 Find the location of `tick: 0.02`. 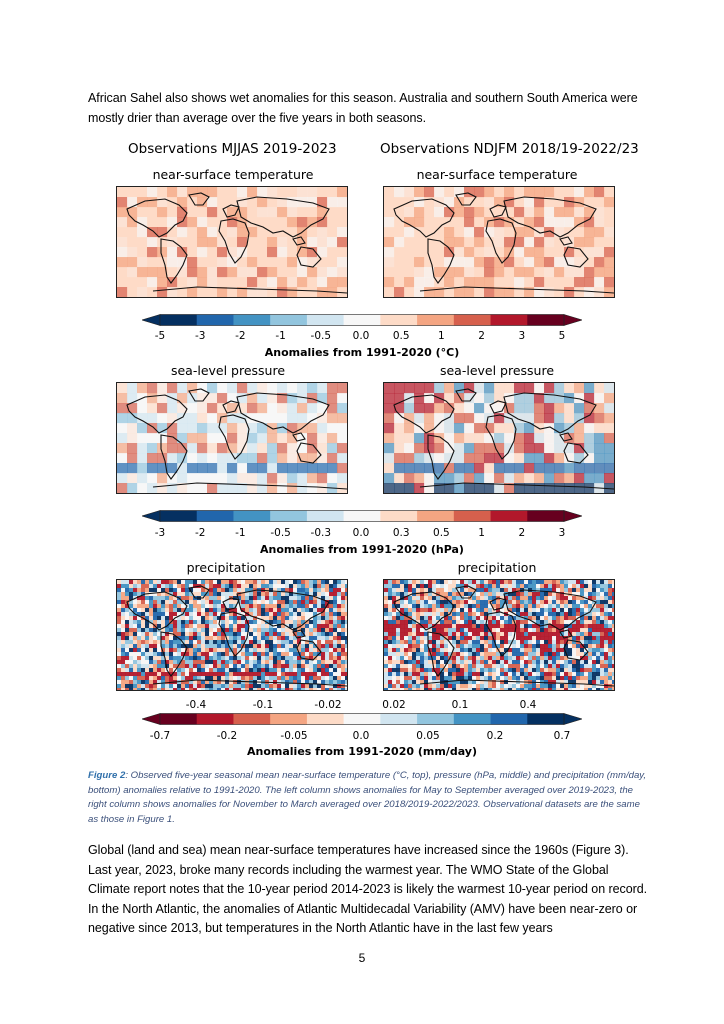

tick: 0.02 is located at coordinates (394, 705).